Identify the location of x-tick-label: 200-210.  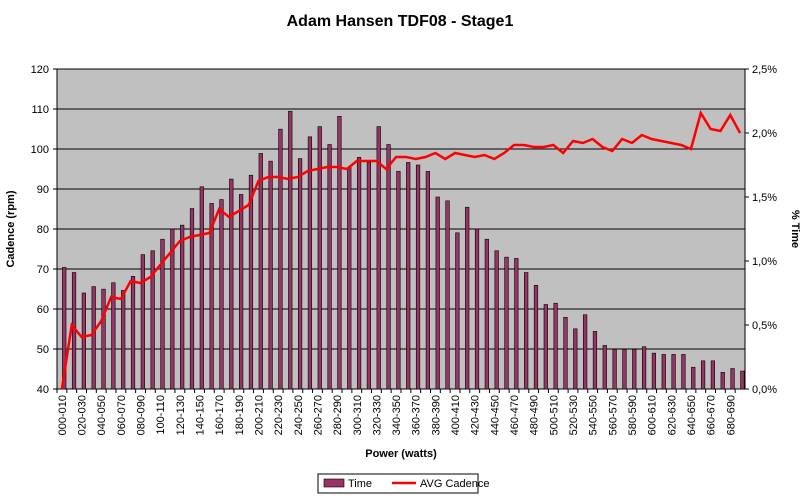
(259, 415).